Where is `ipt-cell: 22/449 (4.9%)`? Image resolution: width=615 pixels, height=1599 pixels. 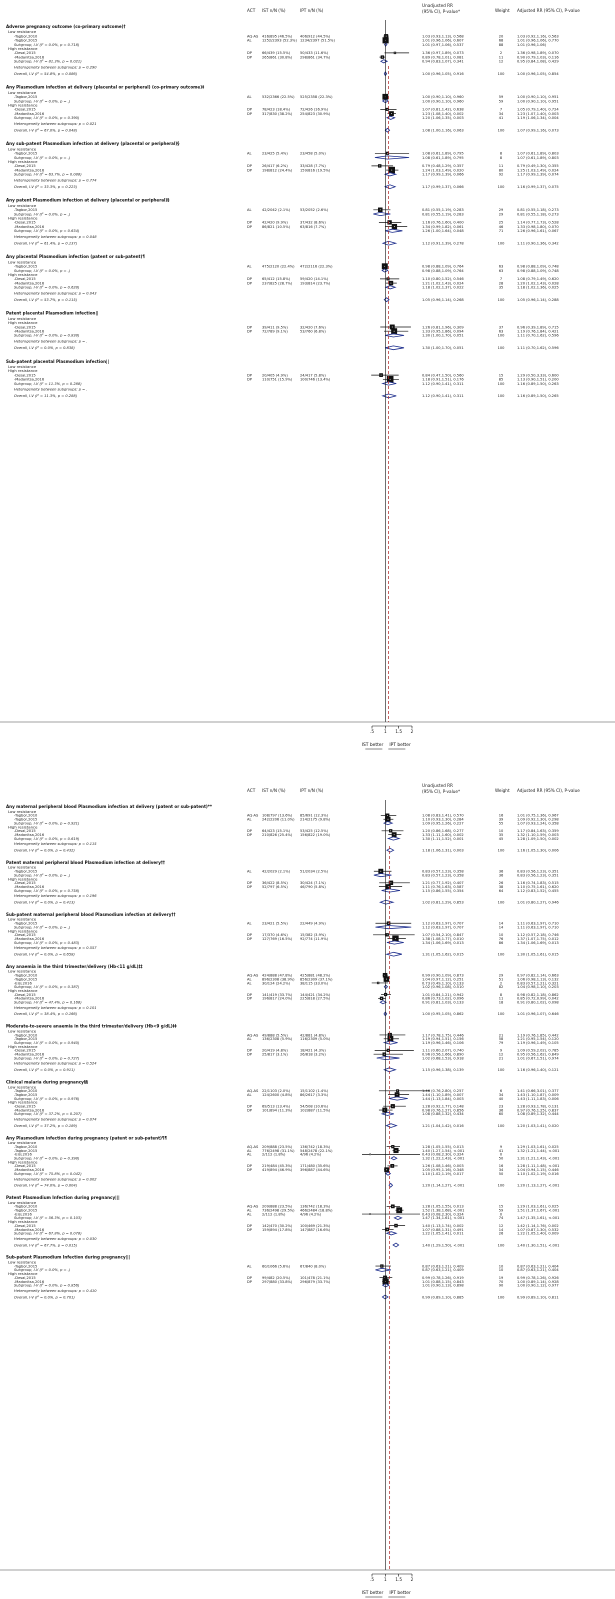
ipt-cell: 22/449 (4.9%) is located at coordinates (313, 924).